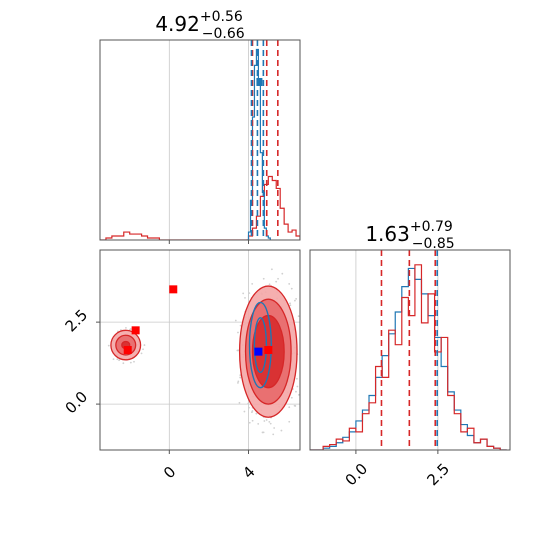  What do you see at coordinates (77, 403) in the screenshot?
I see `joint-y-tick-label-0: 0.0` at bounding box center [77, 403].